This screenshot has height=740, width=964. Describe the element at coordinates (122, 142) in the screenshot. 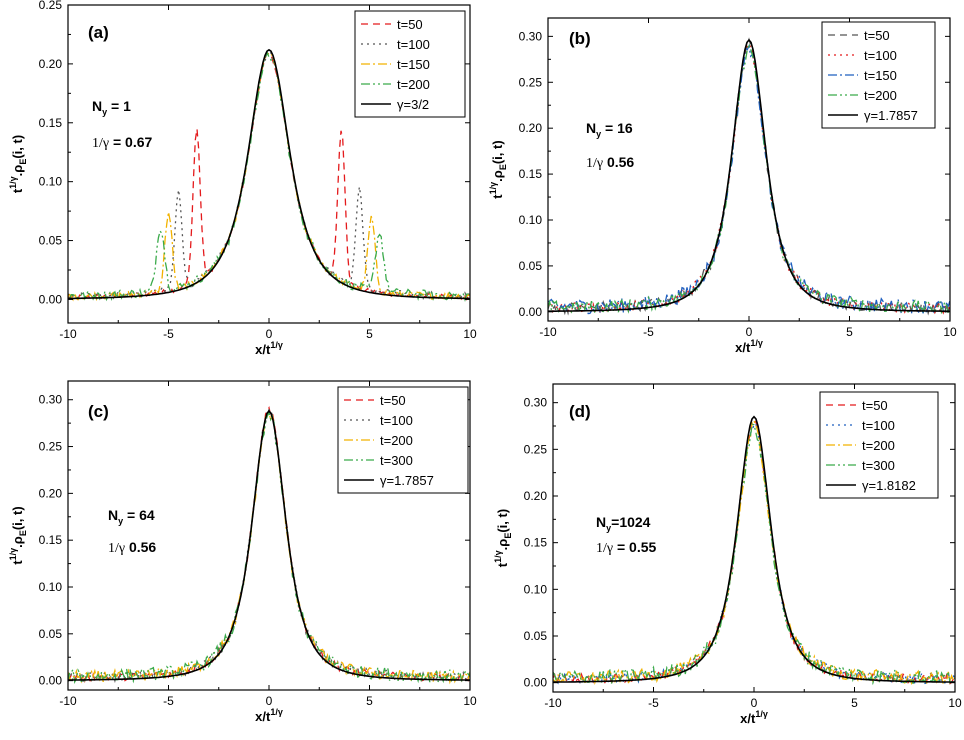

I see `gamma-inverse-annotation: 1/γ = 0.67` at that location.